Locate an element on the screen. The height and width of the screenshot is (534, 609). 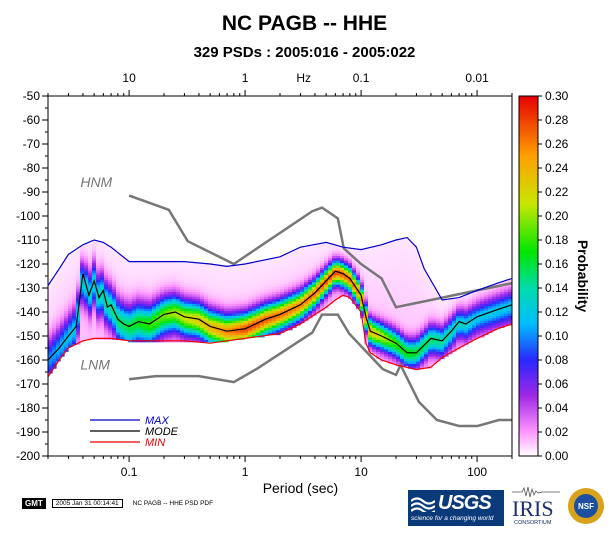
y-tick-label: -70 is located at coordinates (32, 144).